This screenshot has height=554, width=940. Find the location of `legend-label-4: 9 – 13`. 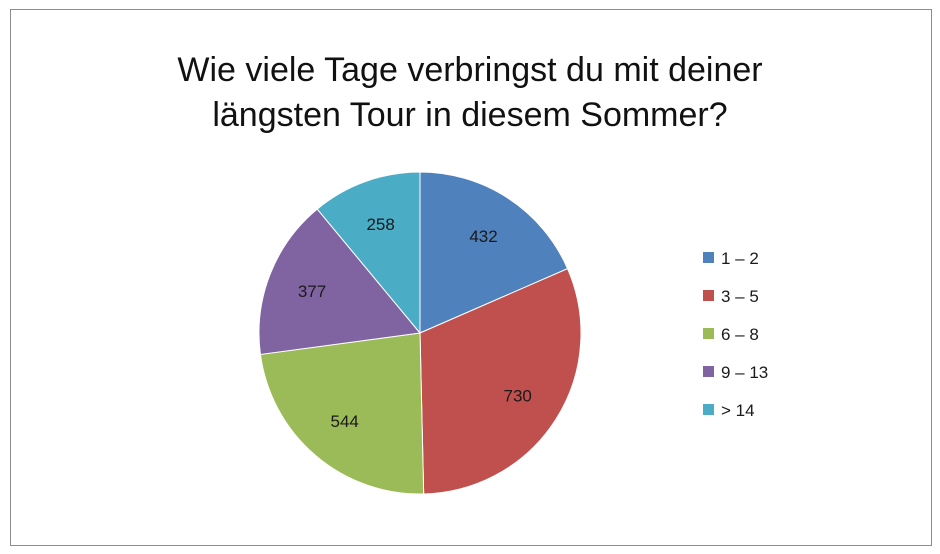

legend-label-4: 9 – 13 is located at coordinates (744, 372).